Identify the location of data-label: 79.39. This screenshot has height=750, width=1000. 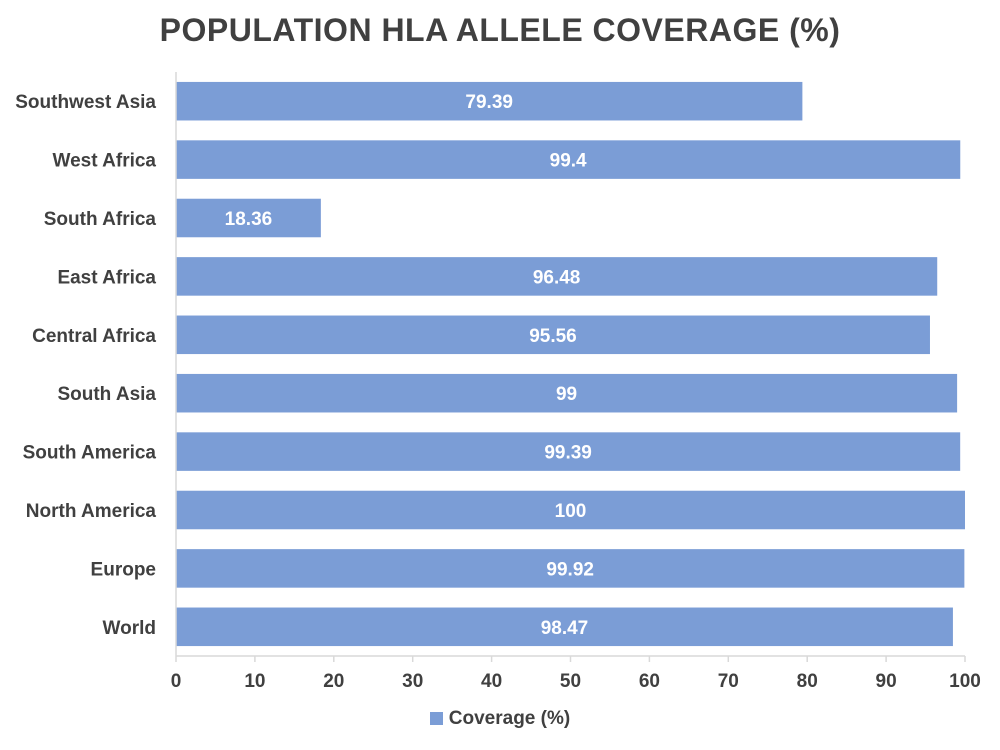
(489, 102).